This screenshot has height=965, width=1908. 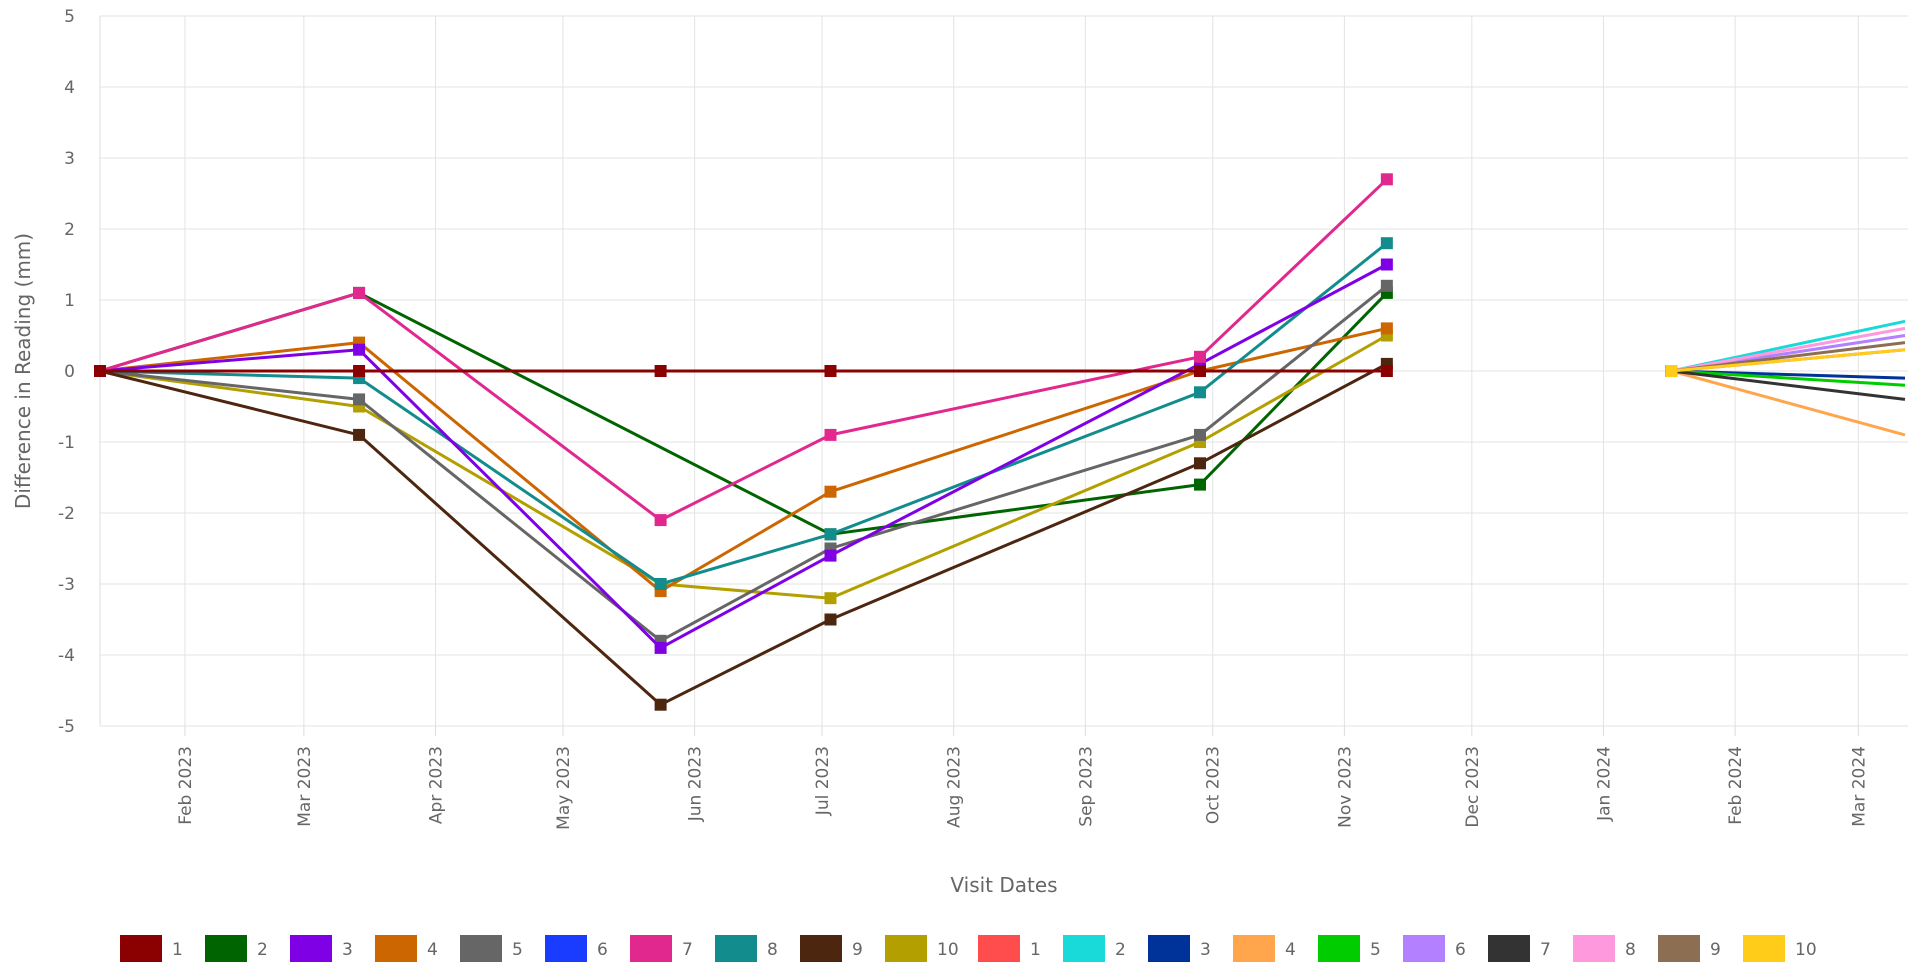 I want to click on y-tick-label: 0, so click(x=69, y=372).